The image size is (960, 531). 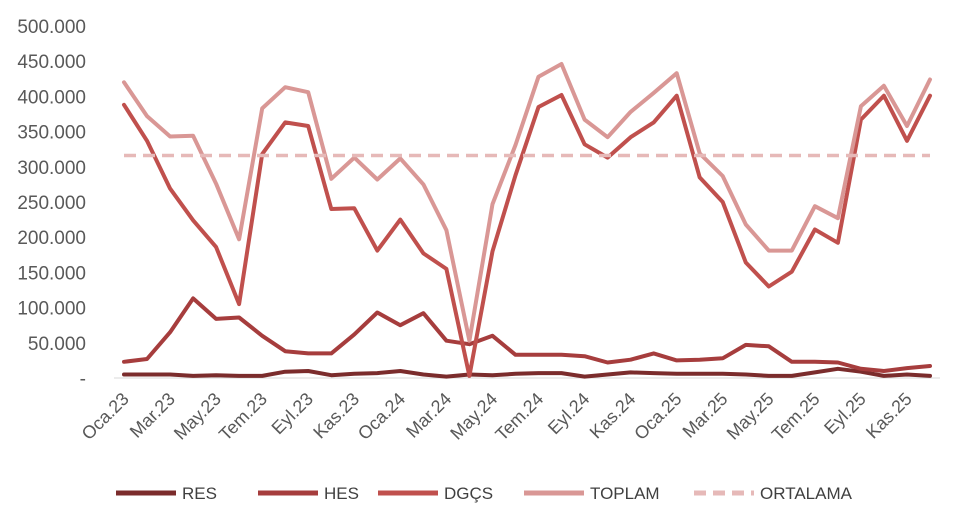 What do you see at coordinates (428, 415) in the screenshot?
I see `x-tick-label: Mar.24` at bounding box center [428, 415].